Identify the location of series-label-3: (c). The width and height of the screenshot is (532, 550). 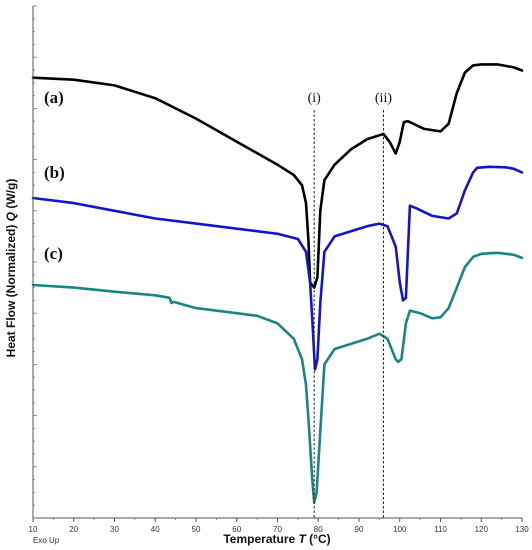
(53, 253).